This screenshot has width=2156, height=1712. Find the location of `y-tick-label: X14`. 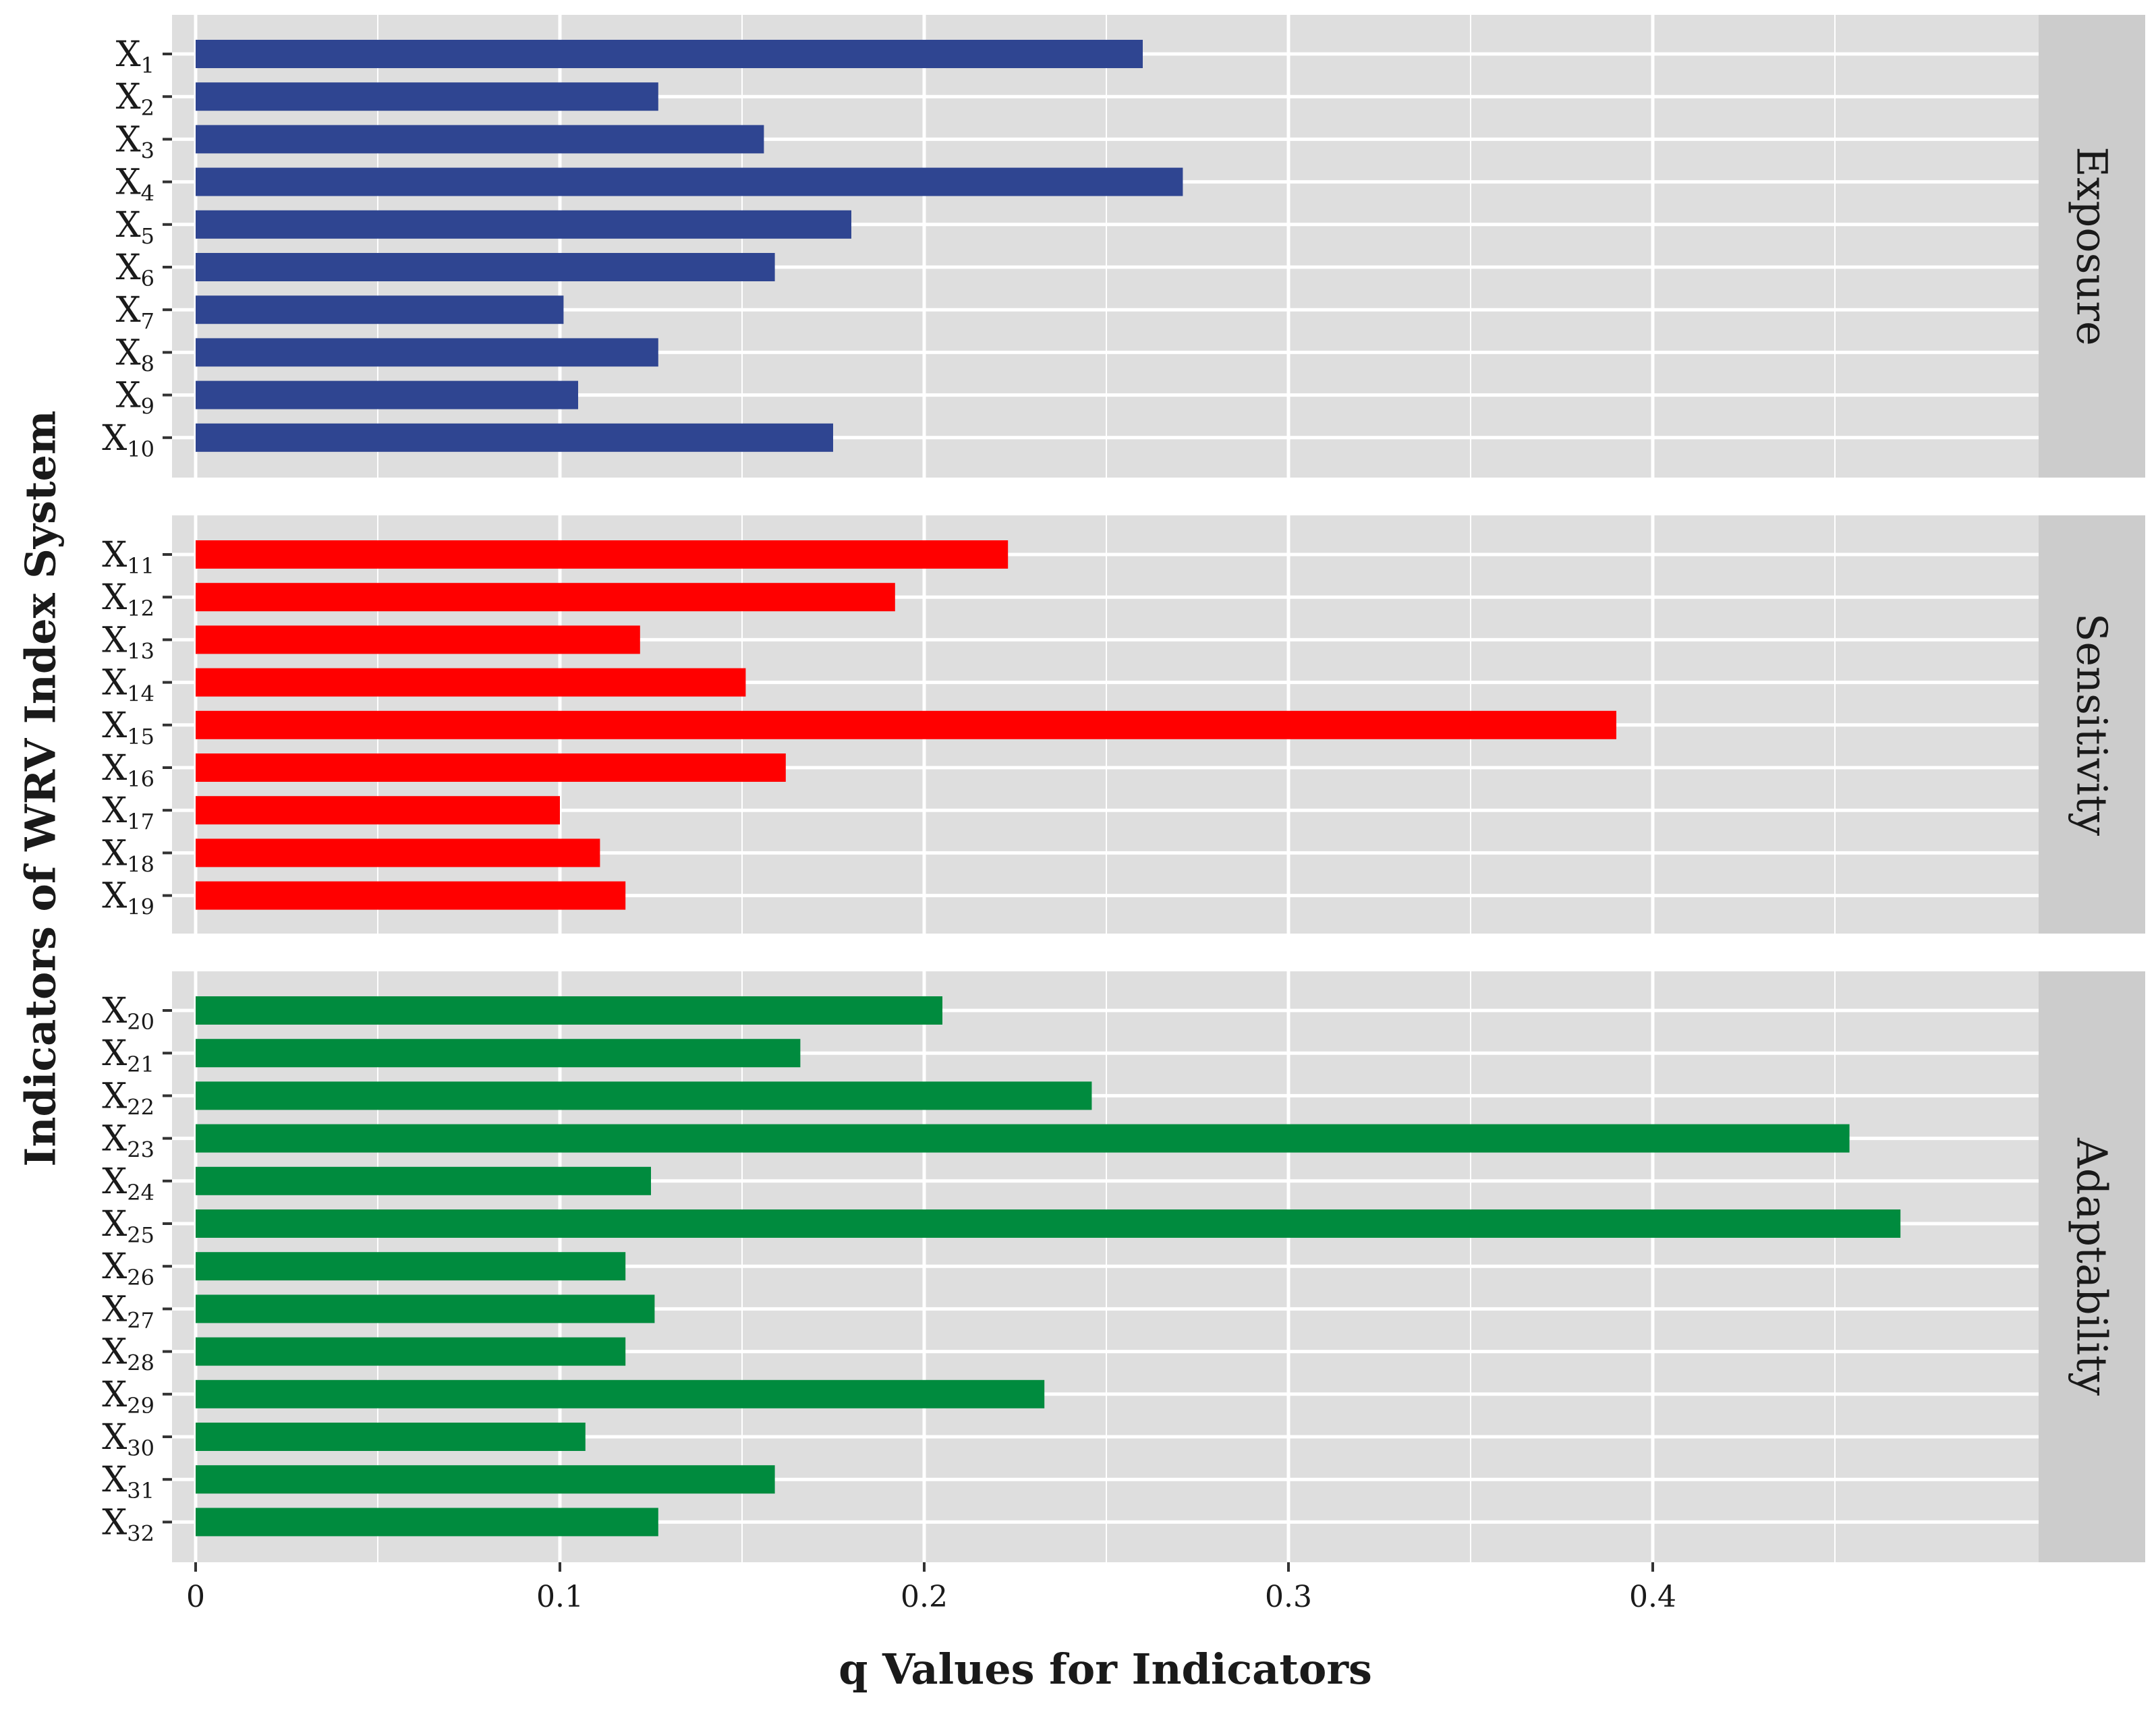

y-tick-label: X14 is located at coordinates (128, 685).